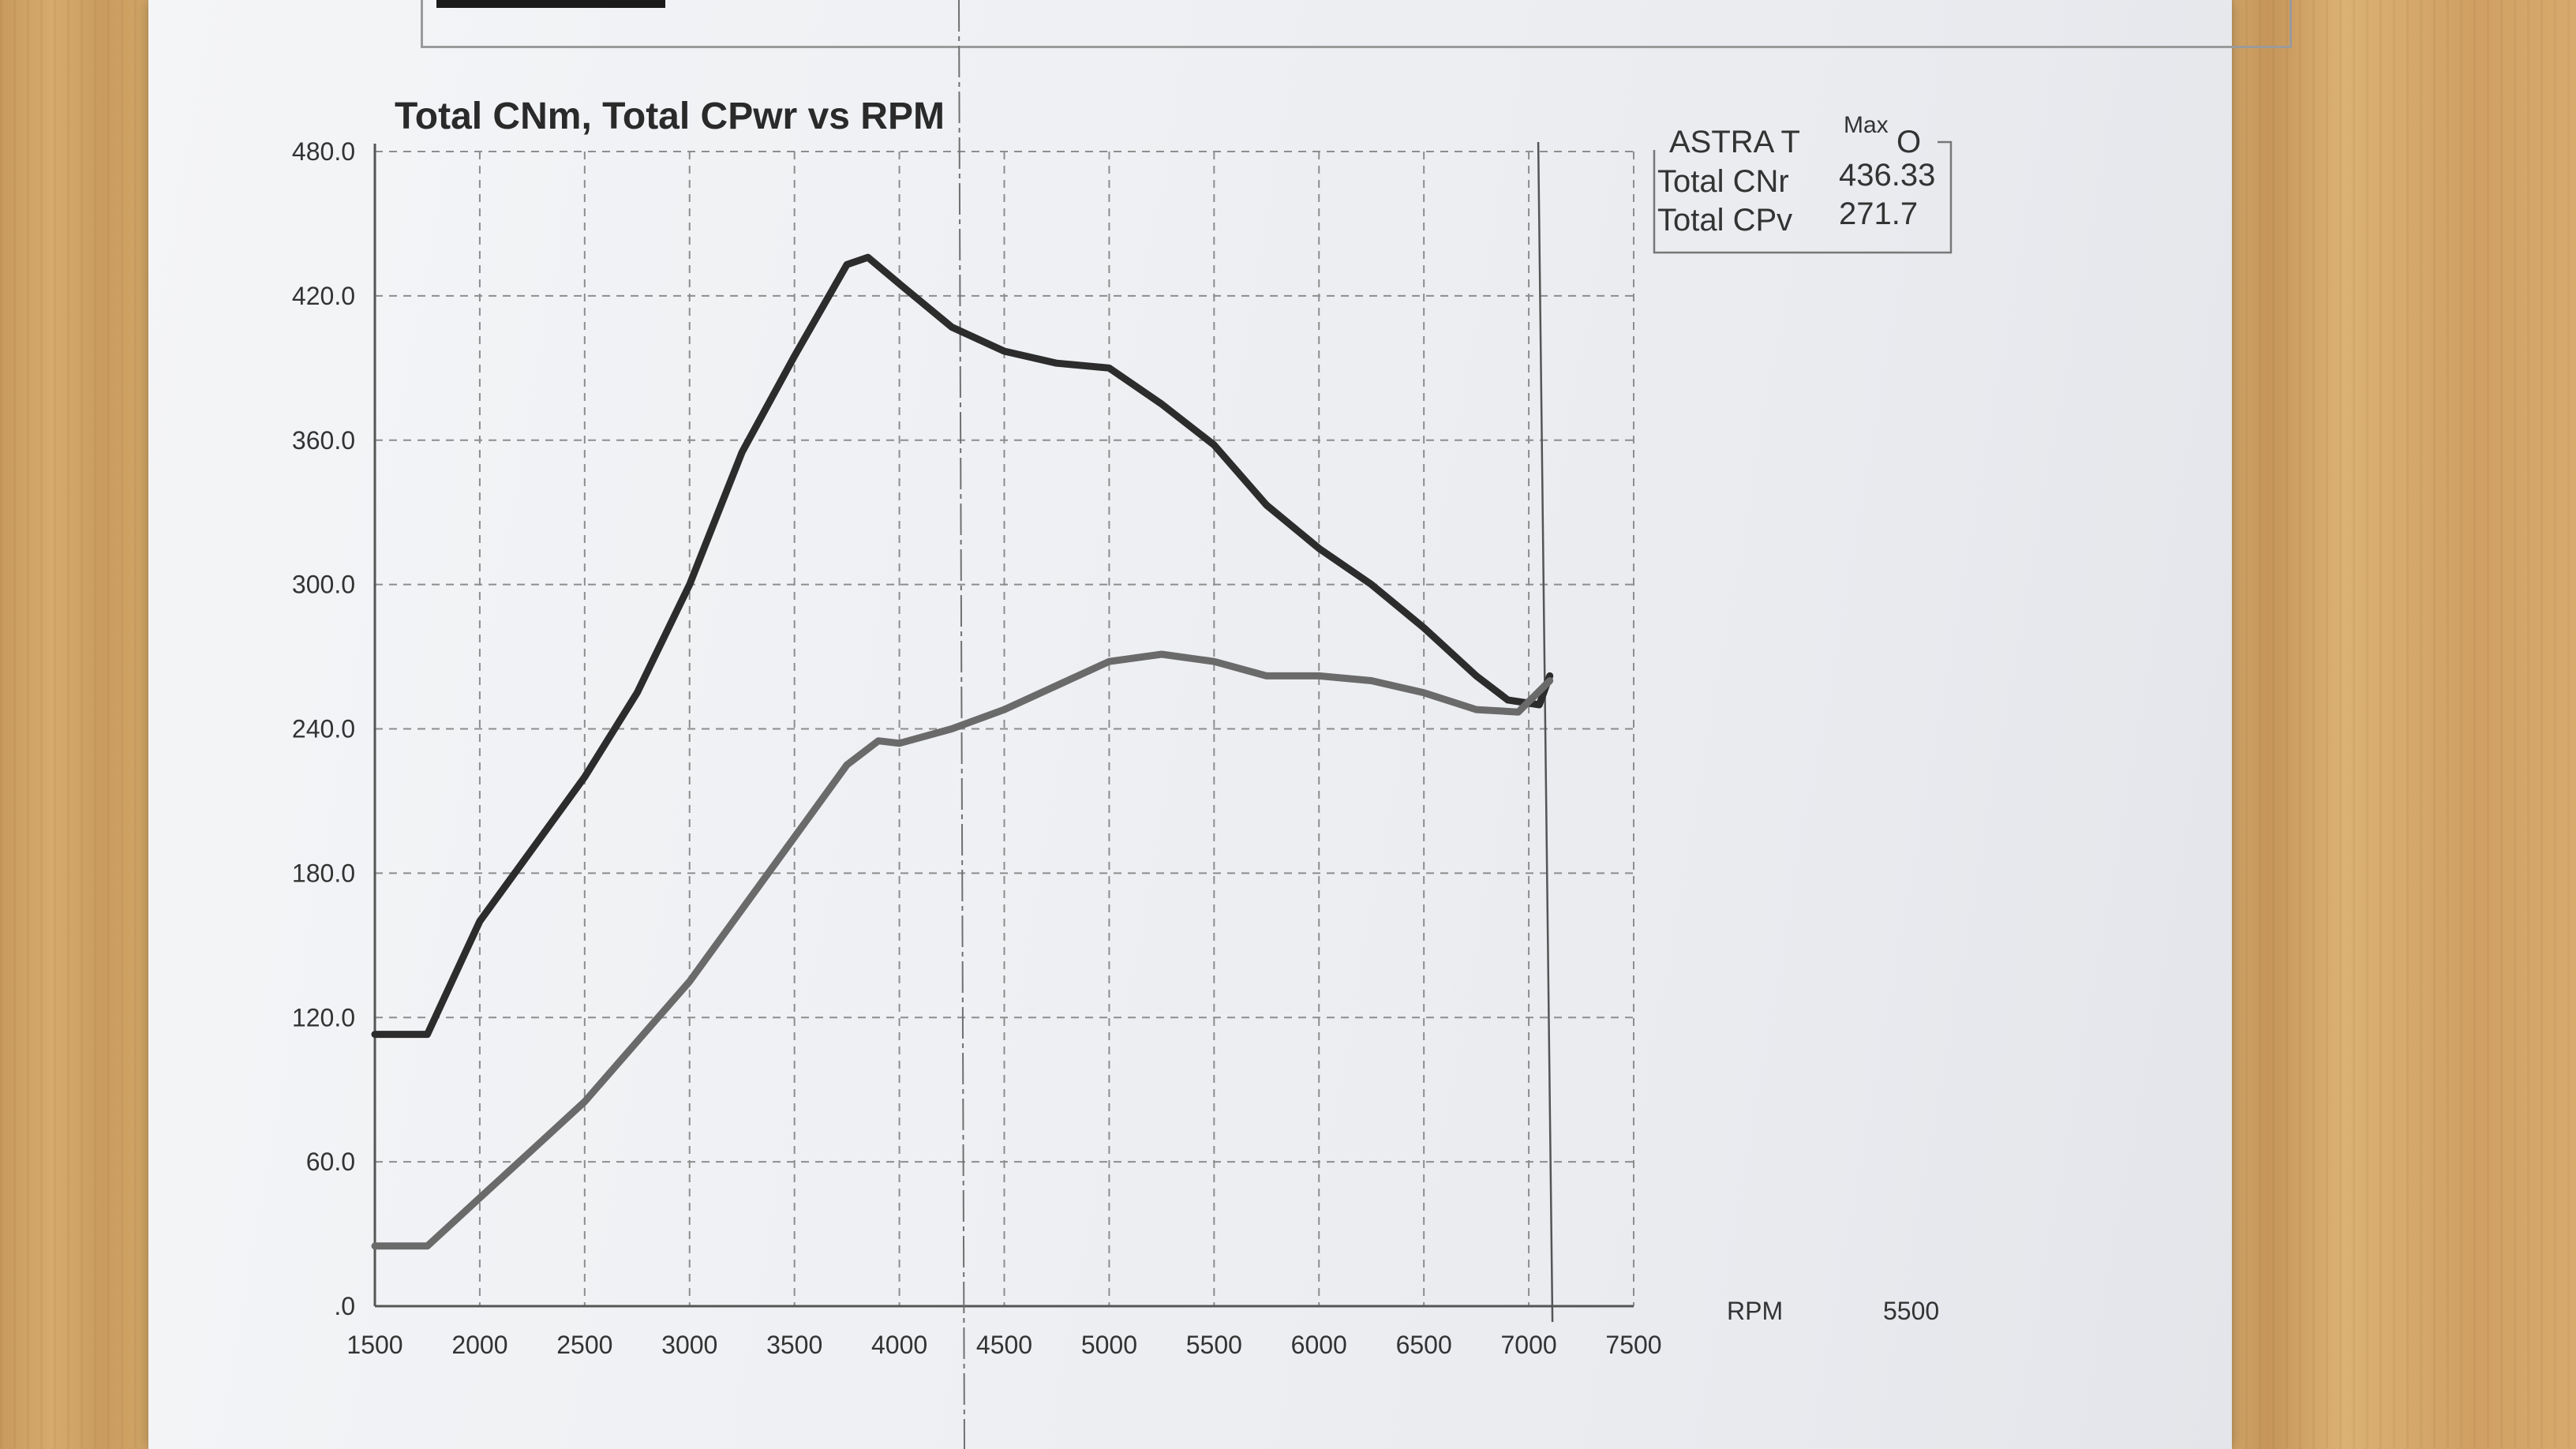  I want to click on y-tick-label: 360.0, so click(323, 440).